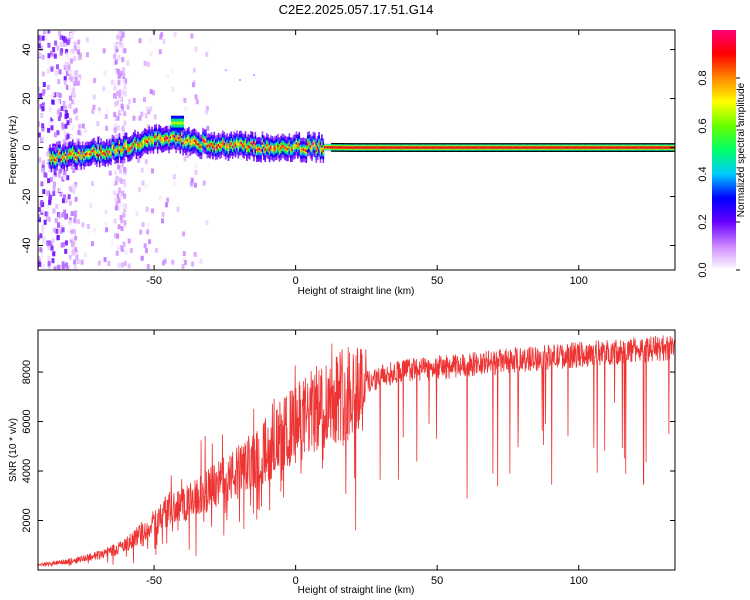 The image size is (750, 600). What do you see at coordinates (27, 98) in the screenshot?
I see `spectrogram-y-tick-label: 20` at bounding box center [27, 98].